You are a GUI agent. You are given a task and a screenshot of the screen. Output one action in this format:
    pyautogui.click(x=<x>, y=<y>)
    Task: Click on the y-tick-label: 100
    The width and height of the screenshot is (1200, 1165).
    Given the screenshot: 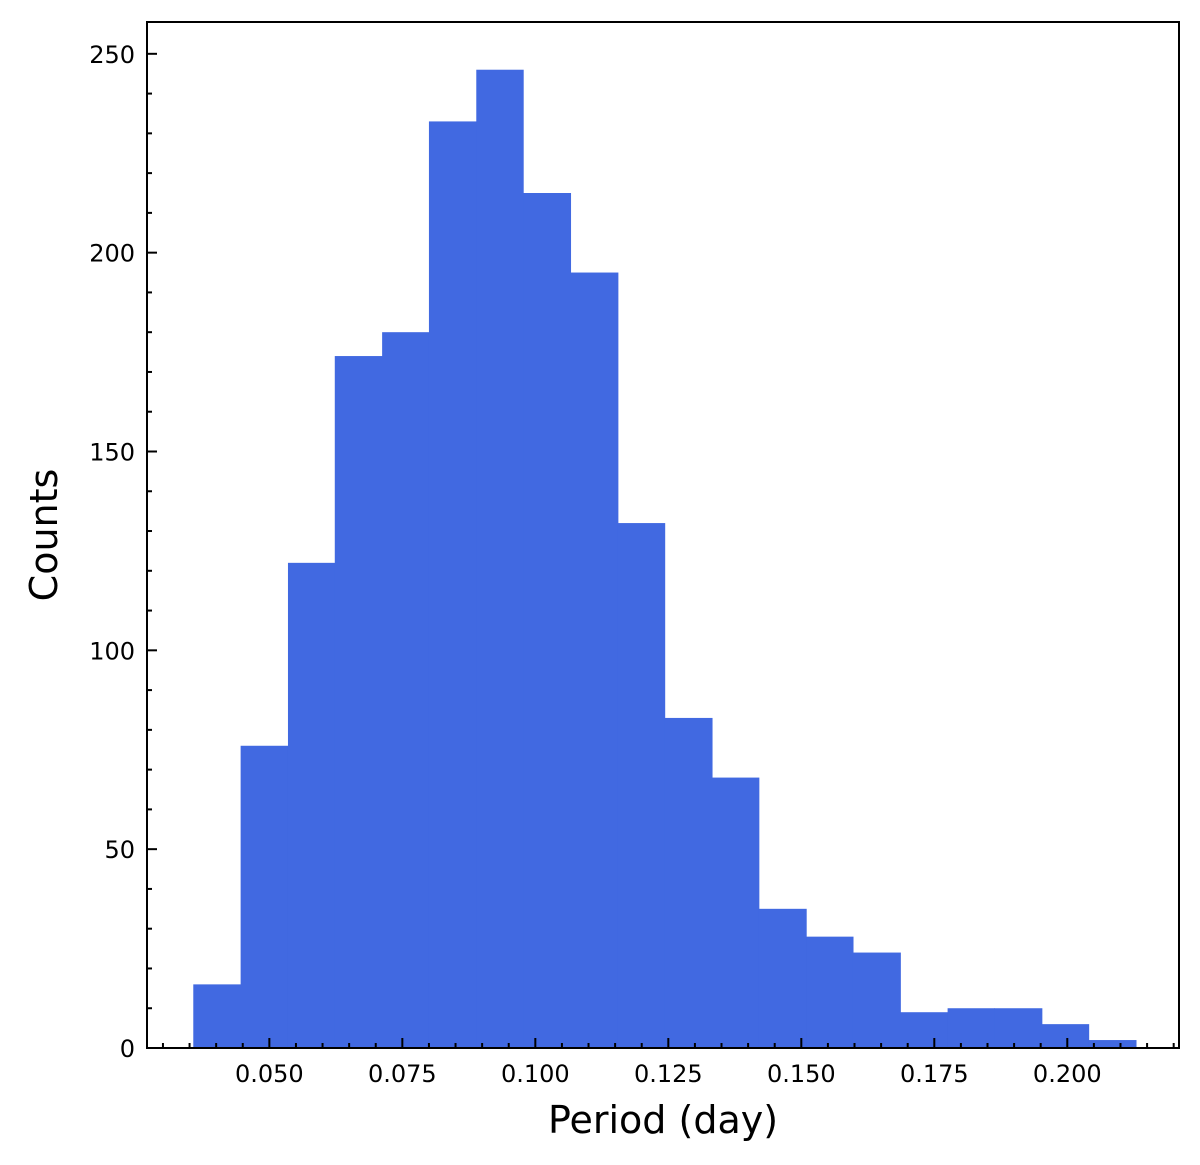 What is the action you would take?
    pyautogui.click(x=112, y=651)
    